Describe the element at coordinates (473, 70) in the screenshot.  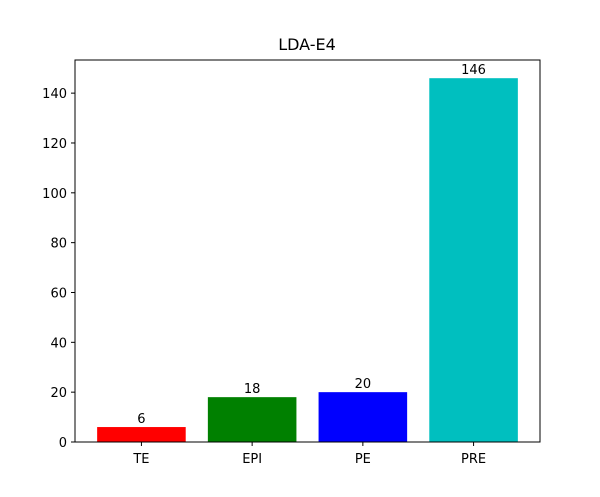
I see `data-label-pre: 146` at that location.